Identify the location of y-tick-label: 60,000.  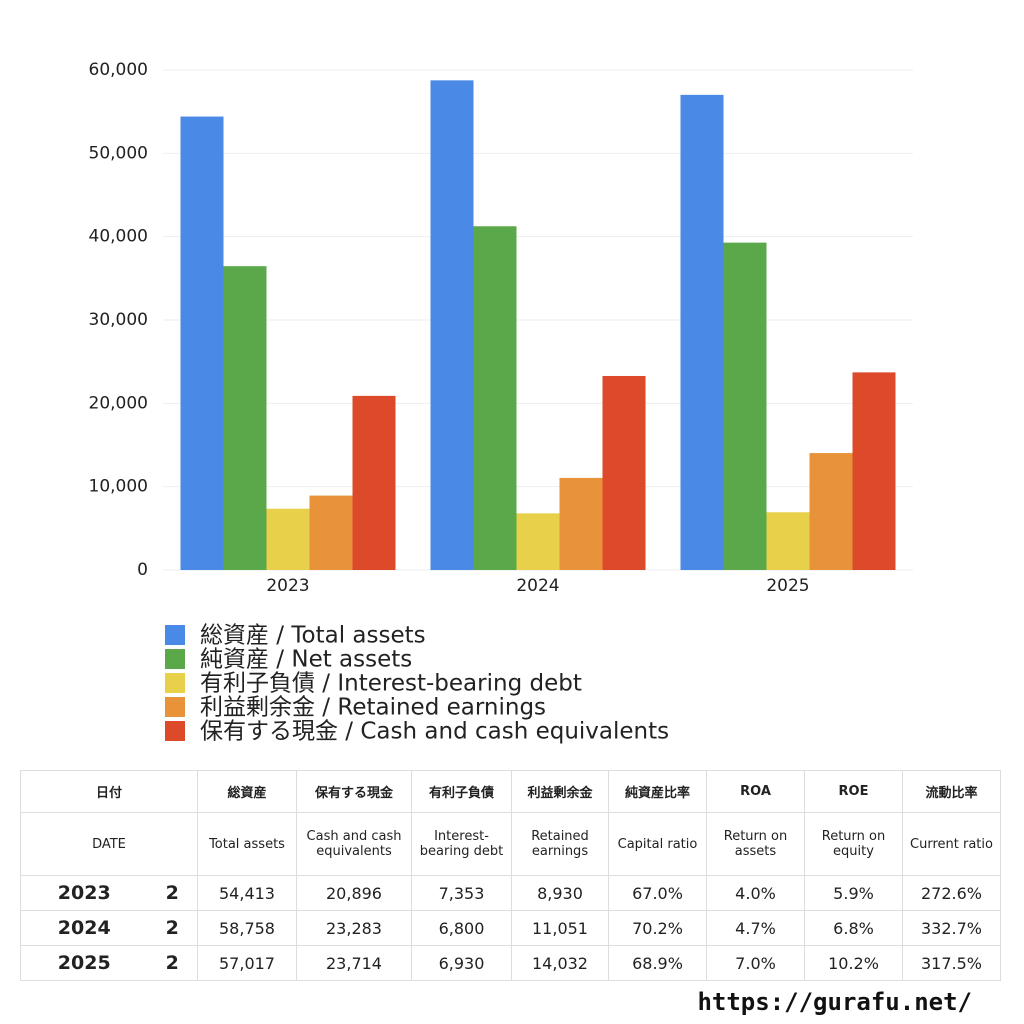
(118, 70).